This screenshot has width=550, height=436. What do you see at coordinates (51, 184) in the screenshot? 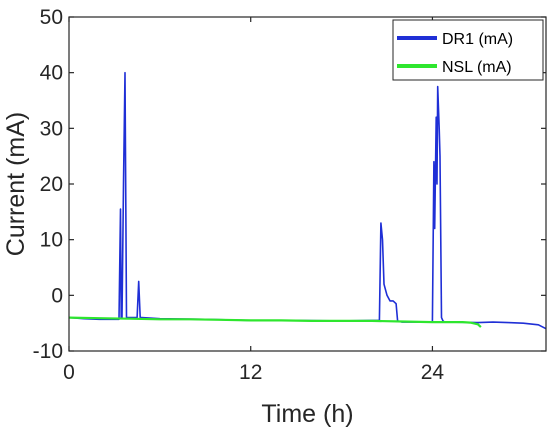
I see `y-tick-label: 20` at bounding box center [51, 184].